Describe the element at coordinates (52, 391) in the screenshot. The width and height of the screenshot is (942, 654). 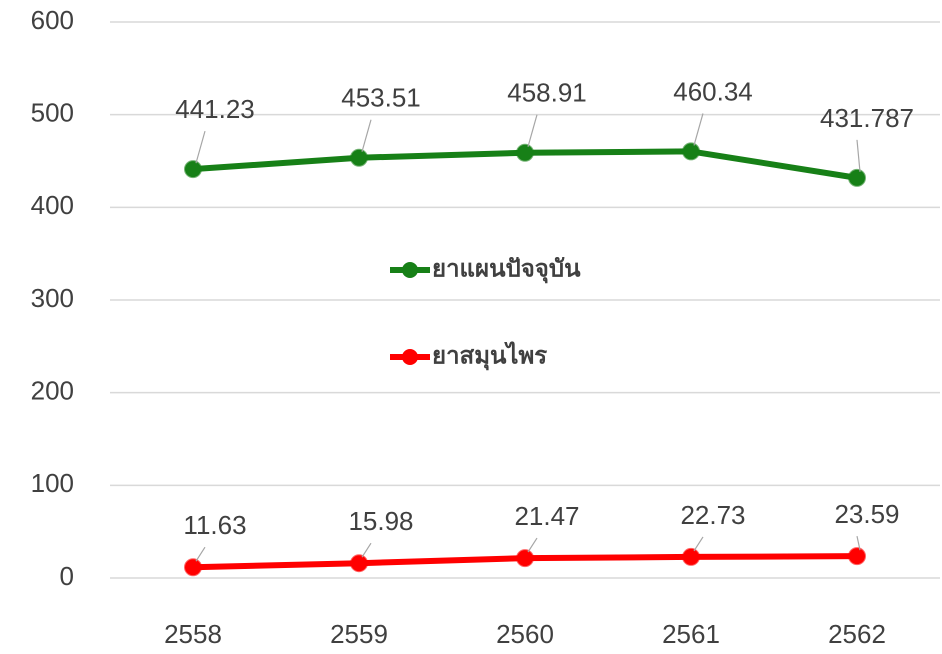
I see `y-tick-label: 200` at that location.